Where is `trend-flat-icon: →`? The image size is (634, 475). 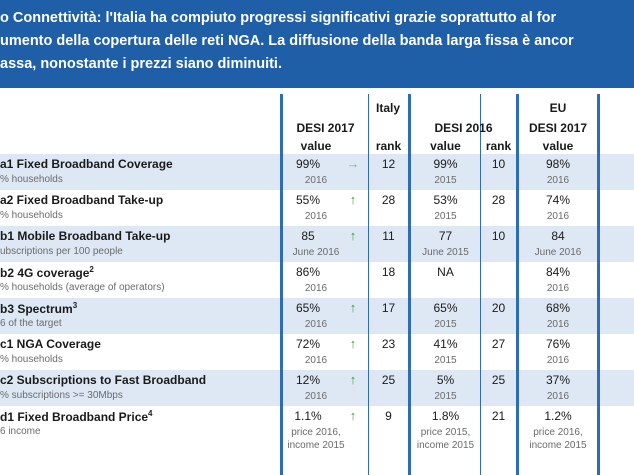
trend-flat-icon: → is located at coordinates (353, 163).